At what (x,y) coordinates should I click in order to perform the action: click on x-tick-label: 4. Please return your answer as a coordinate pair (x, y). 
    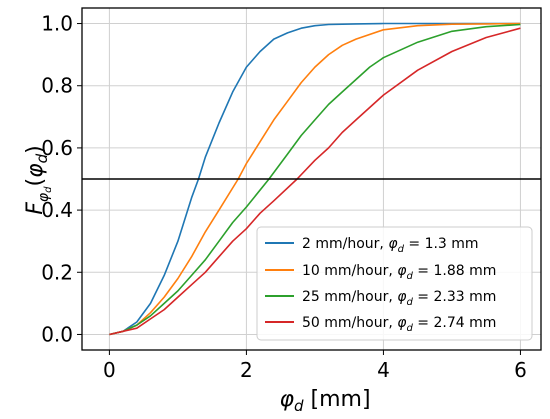
    Looking at the image, I should click on (383, 370).